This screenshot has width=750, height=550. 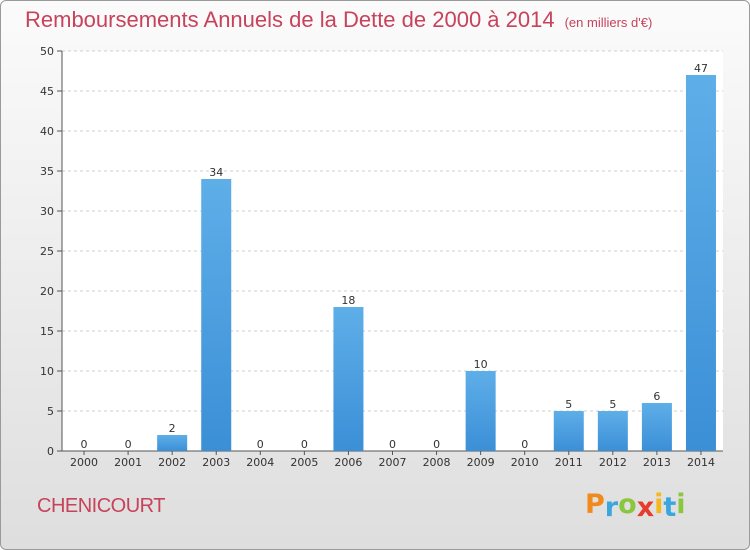 I want to click on logo-letter: x, so click(x=645, y=507).